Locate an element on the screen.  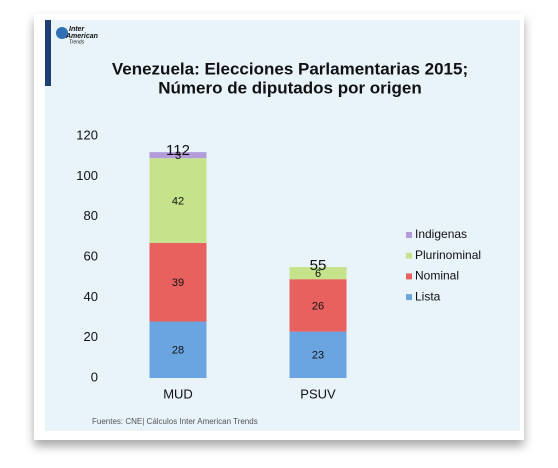
y-tick-label: 80 is located at coordinates (91, 215).